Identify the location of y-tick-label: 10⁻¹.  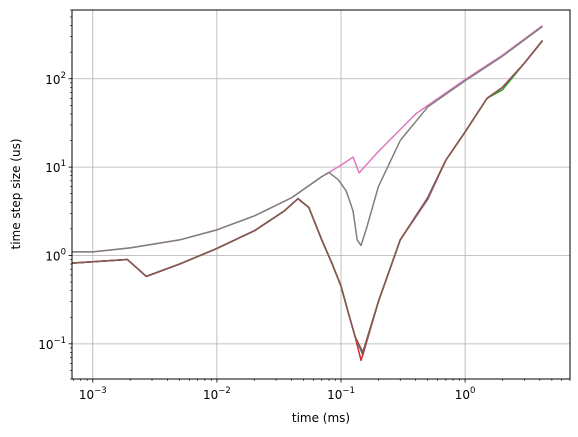
(52, 344).